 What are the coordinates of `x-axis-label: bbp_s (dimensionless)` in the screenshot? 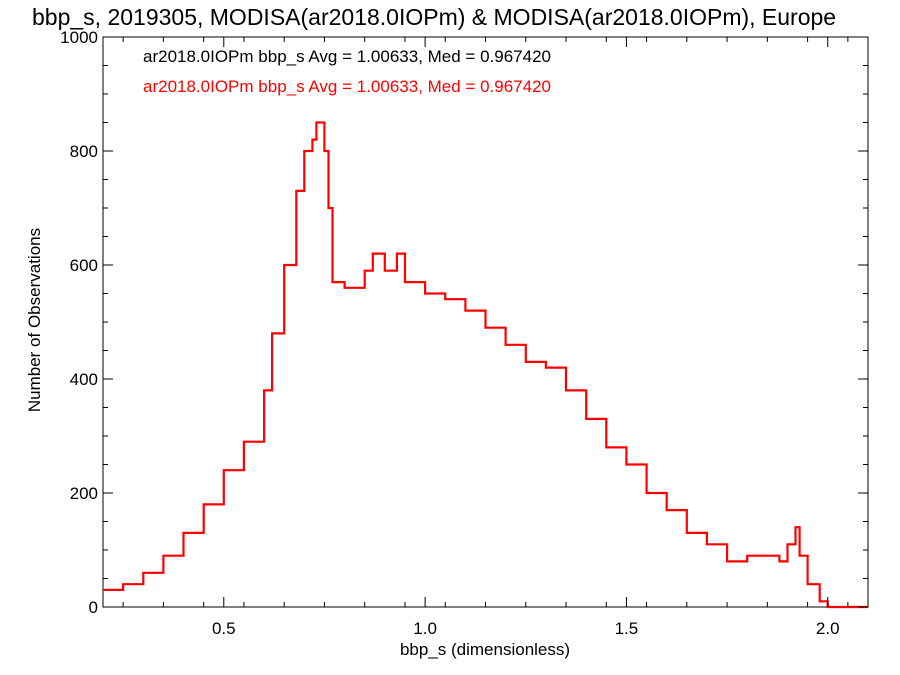 It's located at (485, 649).